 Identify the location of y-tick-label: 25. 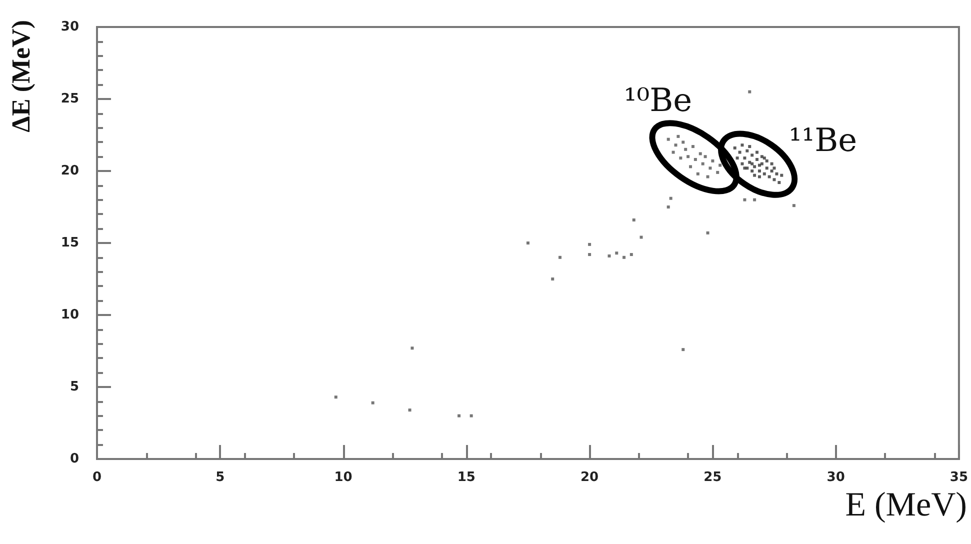
(69, 99).